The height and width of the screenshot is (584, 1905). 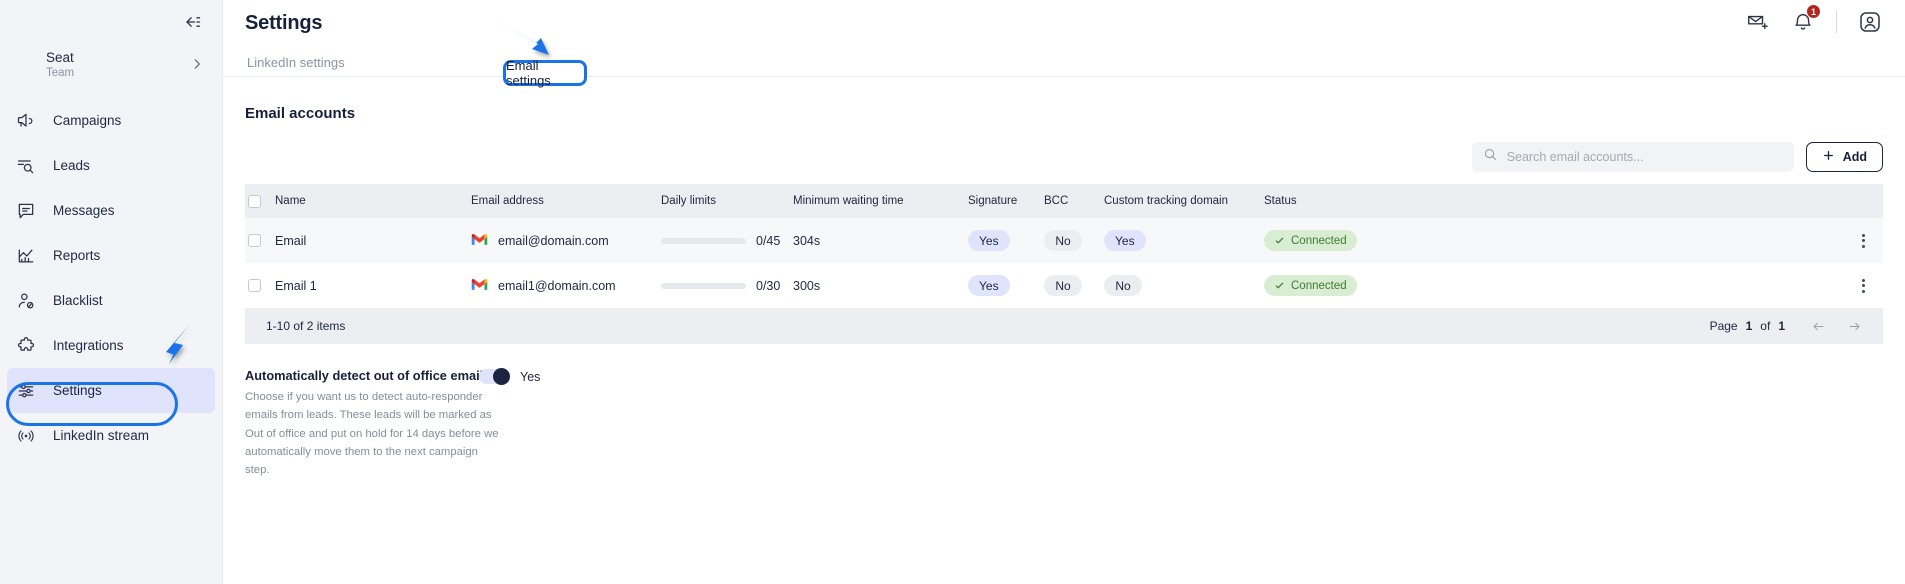 I want to click on cell-daily-limit: 0/45, so click(x=727, y=241).